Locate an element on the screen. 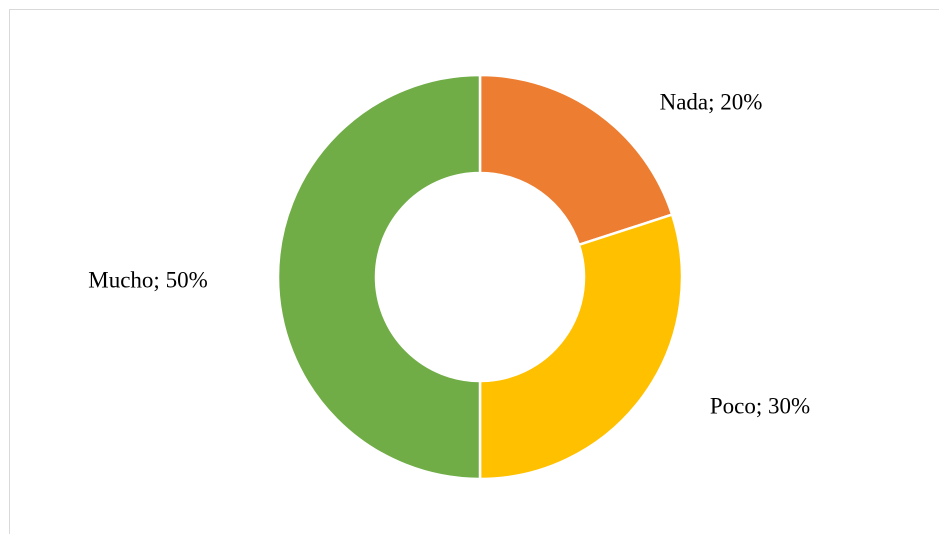  data-label: Nada; 20% is located at coordinates (711, 101).